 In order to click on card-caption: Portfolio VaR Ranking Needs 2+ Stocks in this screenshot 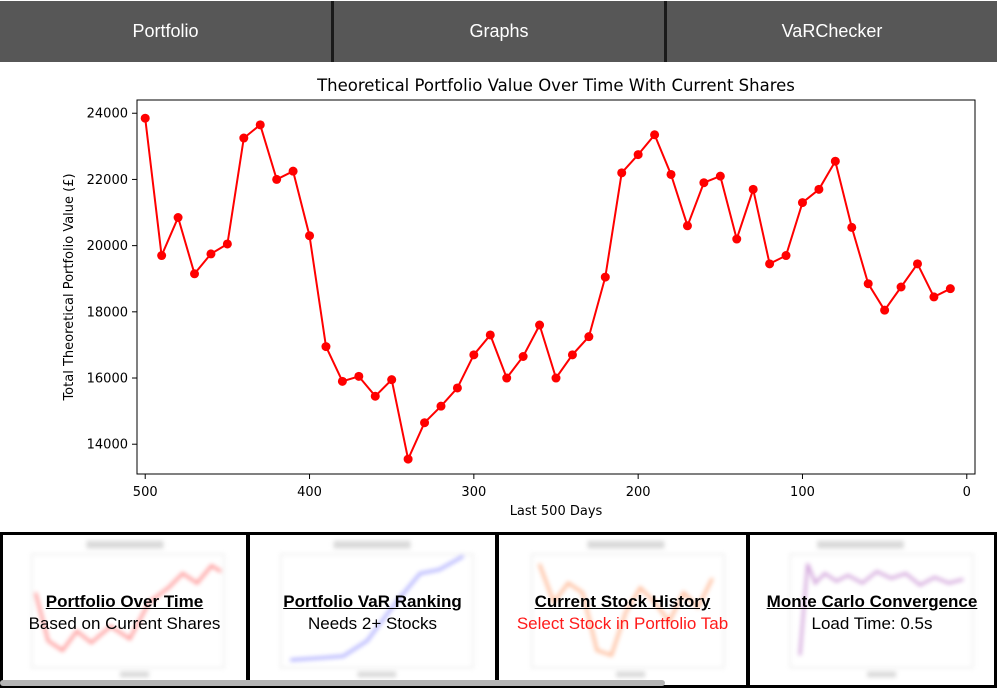, I will do `click(372, 613)`.